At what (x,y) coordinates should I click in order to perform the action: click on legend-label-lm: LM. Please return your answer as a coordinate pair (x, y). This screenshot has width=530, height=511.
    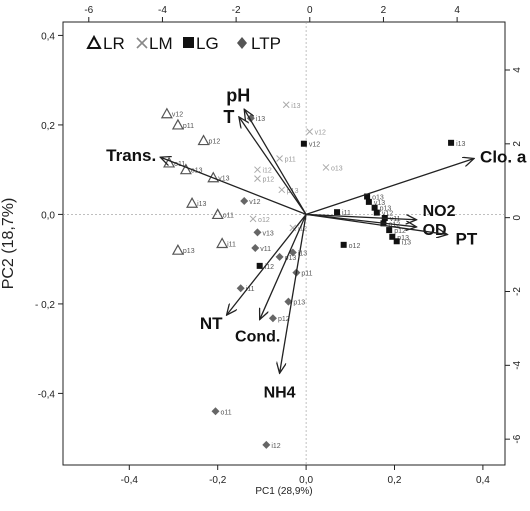
    Looking at the image, I should click on (161, 43).